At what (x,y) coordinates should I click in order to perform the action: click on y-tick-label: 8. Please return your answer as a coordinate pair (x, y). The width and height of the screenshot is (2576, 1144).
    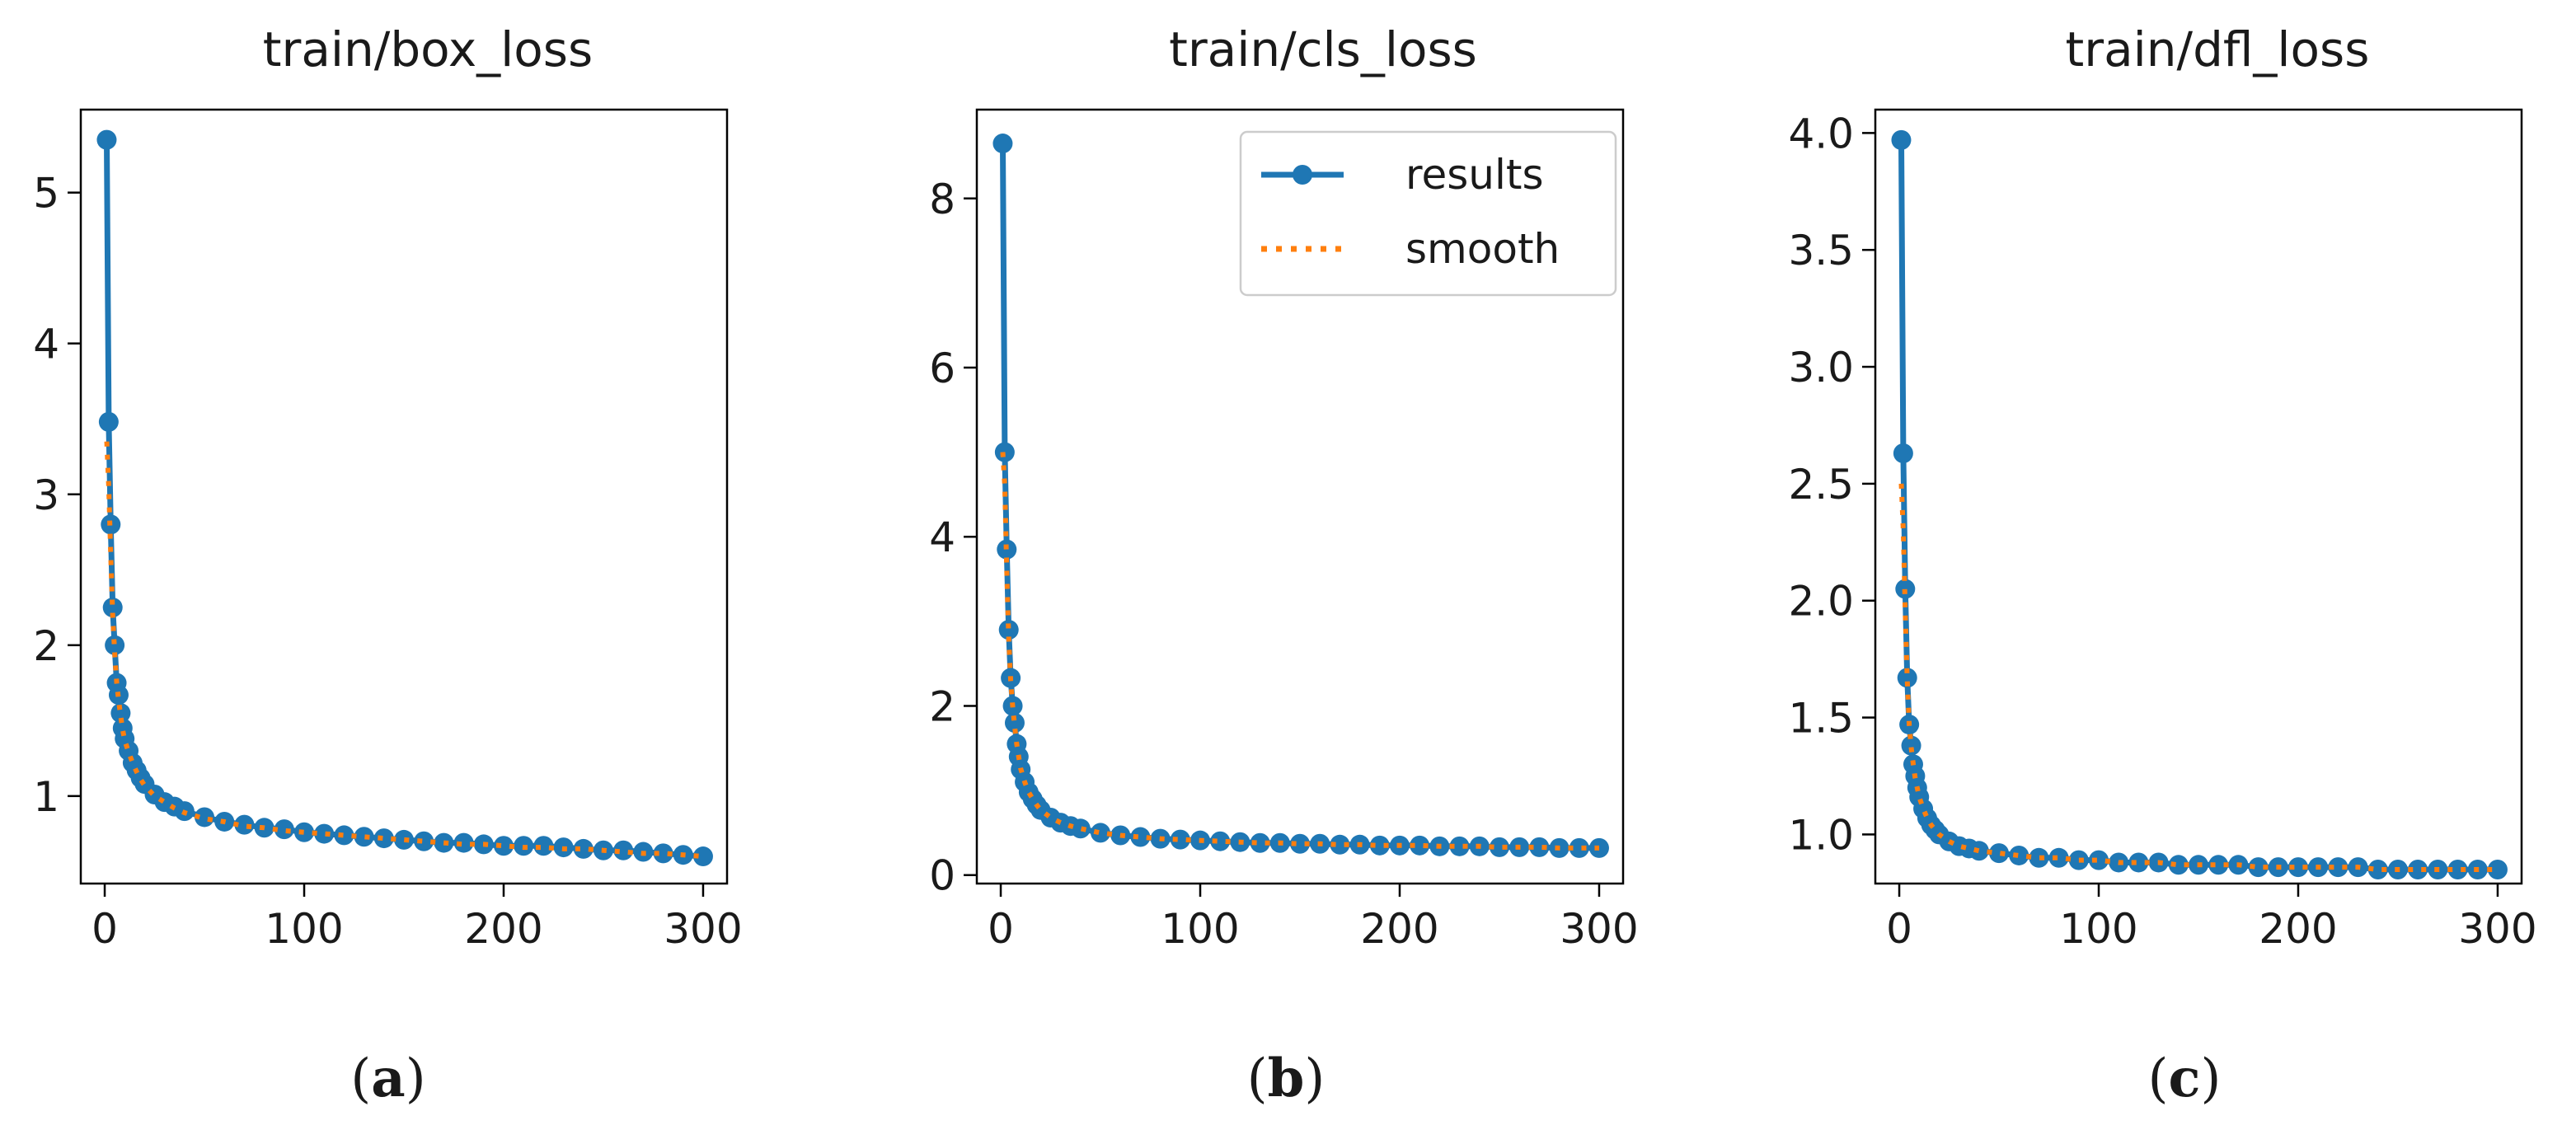
    Looking at the image, I should click on (942, 199).